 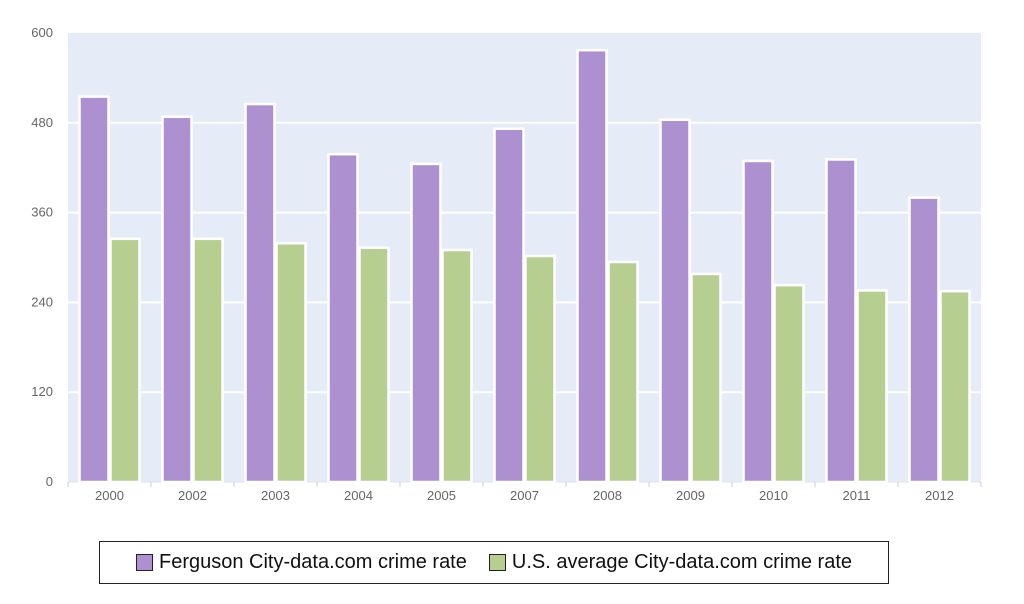 I want to click on y-tick-label: 480, so click(x=42, y=122).